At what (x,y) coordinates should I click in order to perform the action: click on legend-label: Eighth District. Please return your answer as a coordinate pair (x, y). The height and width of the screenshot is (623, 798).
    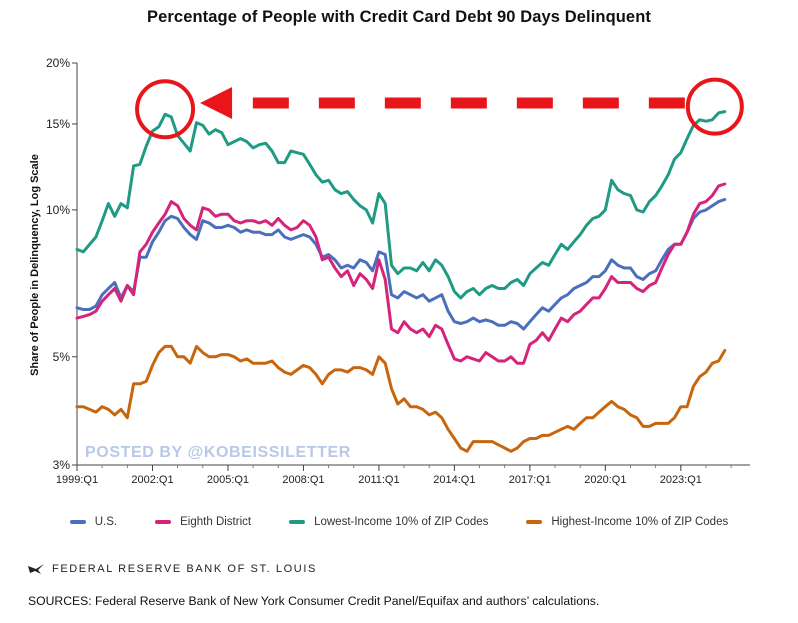
    Looking at the image, I should click on (216, 522).